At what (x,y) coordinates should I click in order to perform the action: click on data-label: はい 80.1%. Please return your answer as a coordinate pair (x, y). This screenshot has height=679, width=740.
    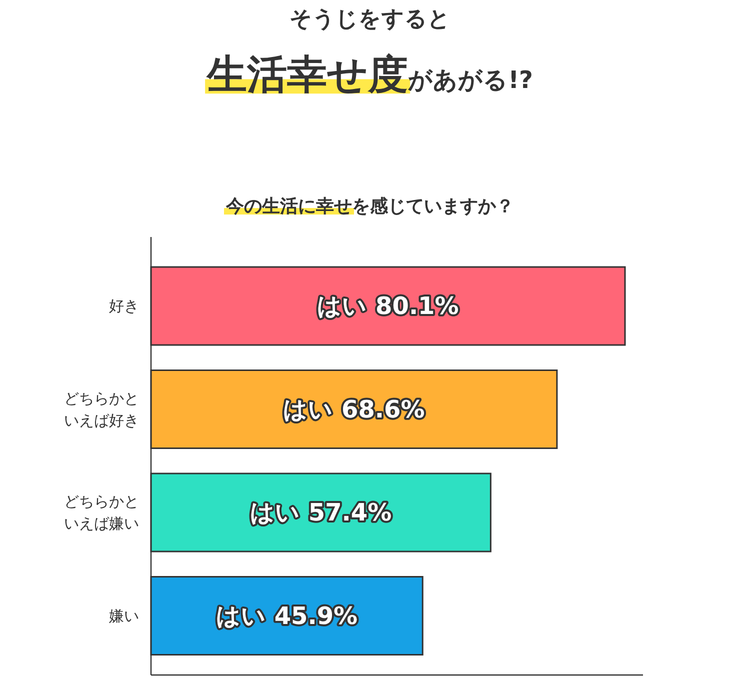
    Looking at the image, I should click on (388, 306).